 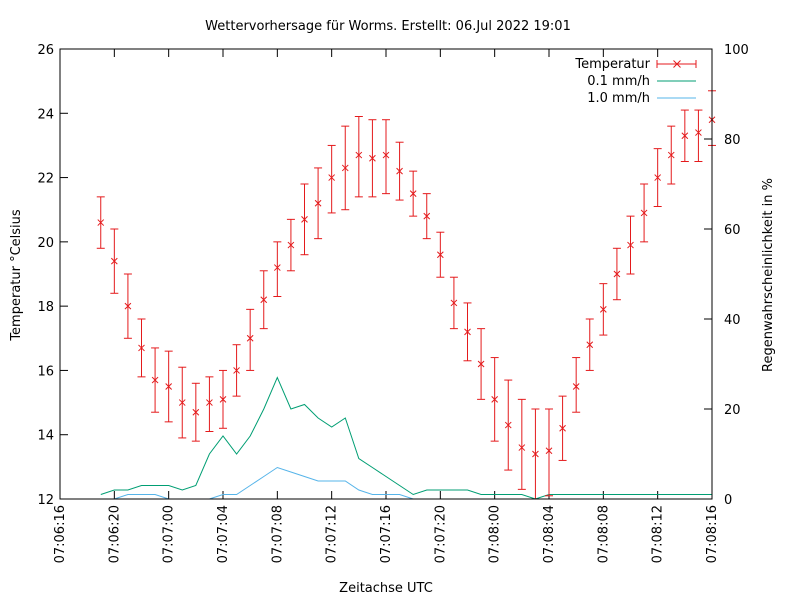 What do you see at coordinates (618, 81) in the screenshot?
I see `legend-label-rain-01mm: 0.1 mm/h` at bounding box center [618, 81].